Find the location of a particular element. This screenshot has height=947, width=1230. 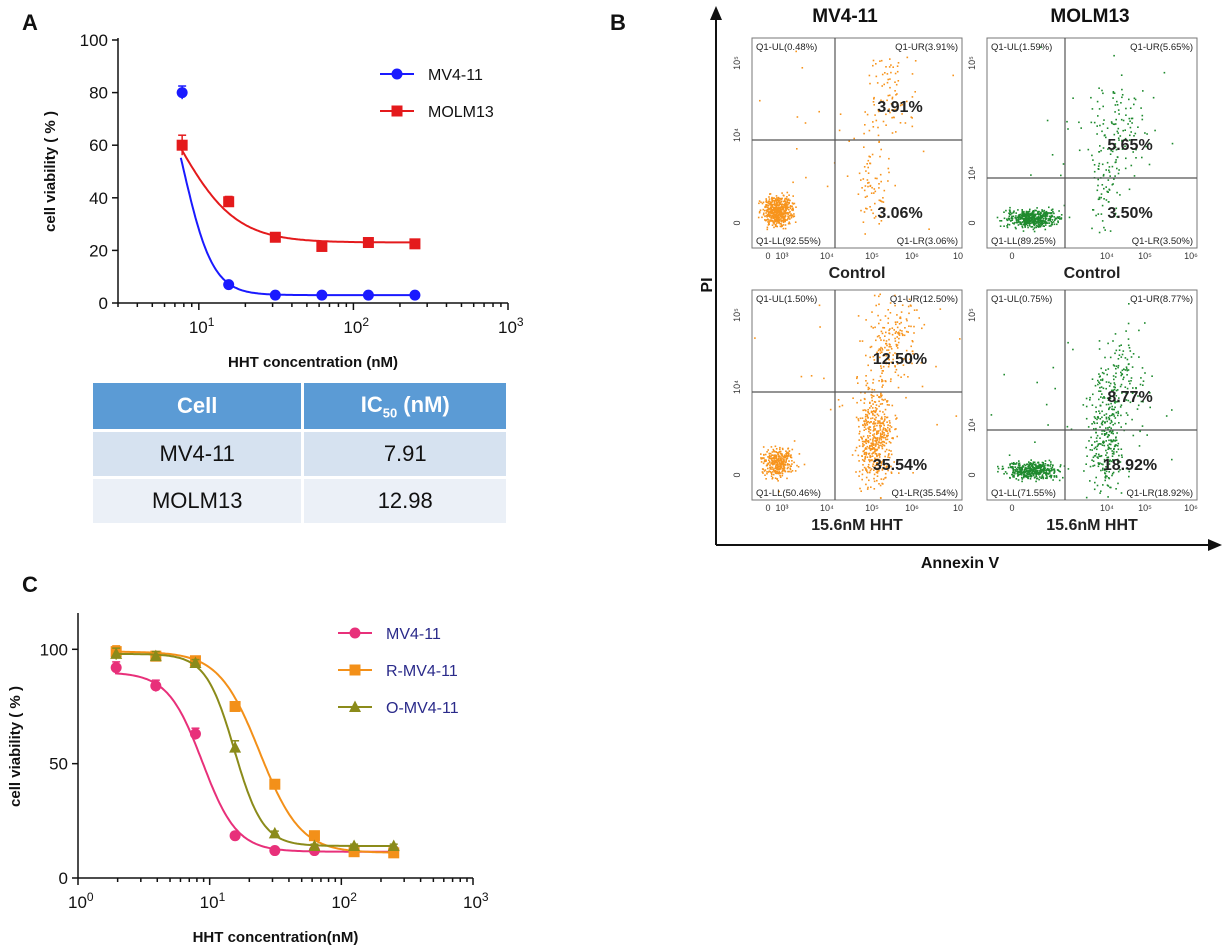

quadrant-ul-label: Q1-UL(1.59%) is located at coordinates (1021, 47).